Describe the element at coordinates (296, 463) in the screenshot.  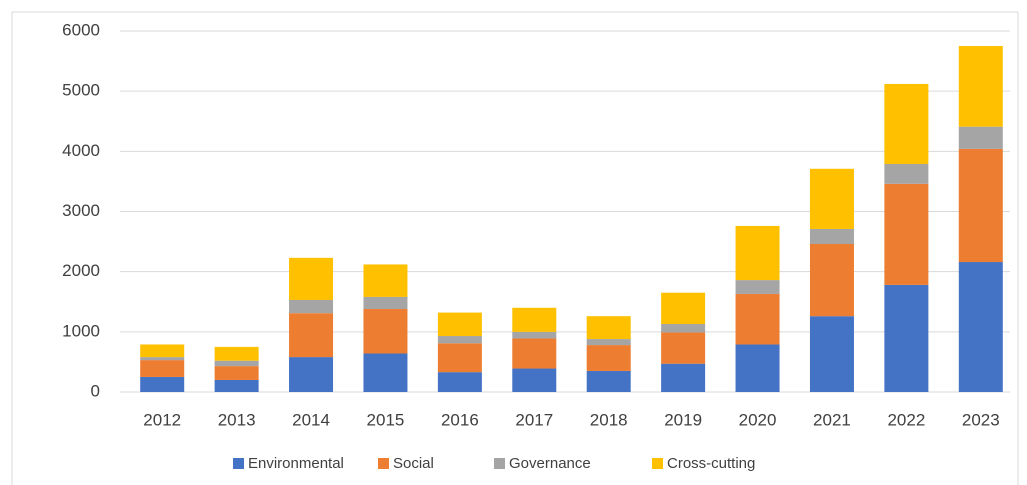
I see `legend-label: Environmental` at that location.